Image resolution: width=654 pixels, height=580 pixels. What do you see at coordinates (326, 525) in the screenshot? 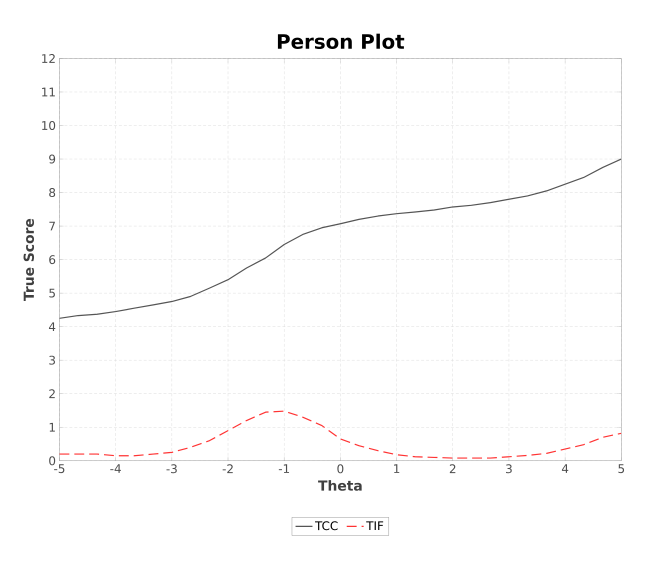
I see `legend-label: TCC` at bounding box center [326, 525].